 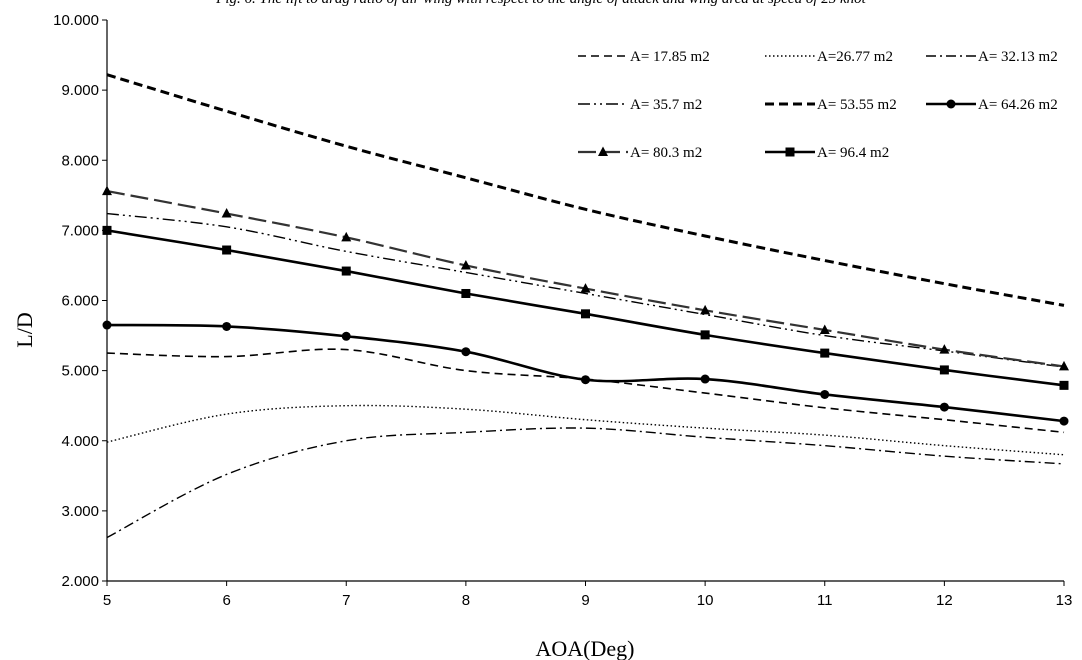 I want to click on x-tick-label: 7, so click(x=346, y=600).